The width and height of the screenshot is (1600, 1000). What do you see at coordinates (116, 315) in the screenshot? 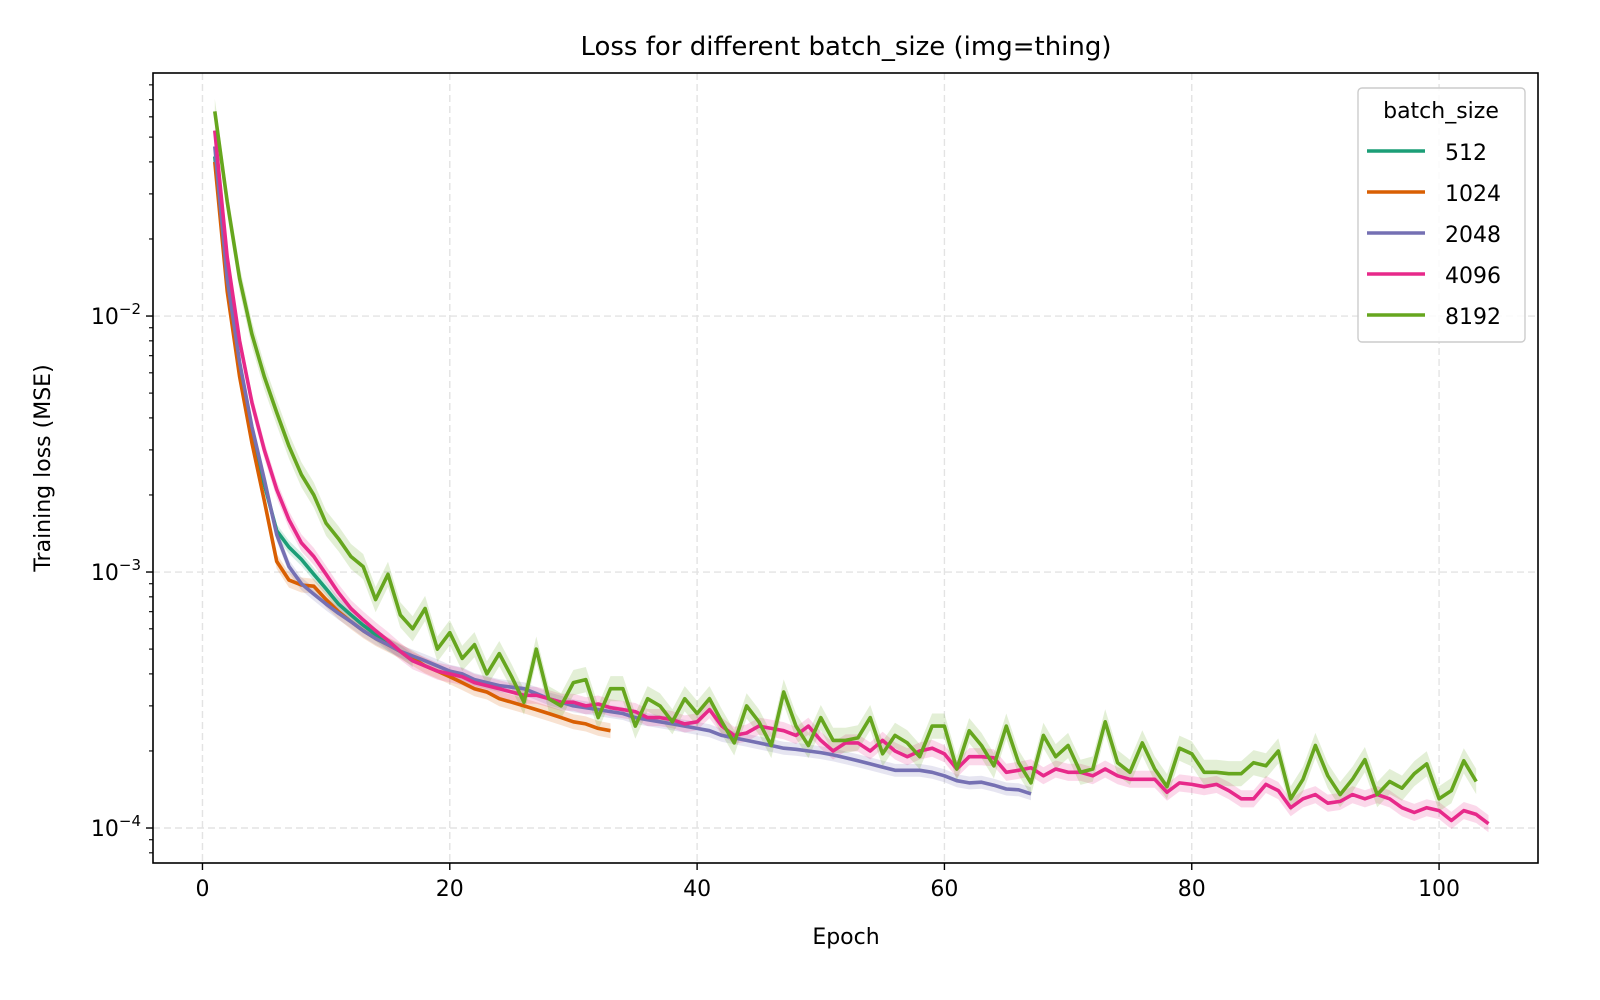
I see `y-tick-label: 10⁻²` at bounding box center [116, 315].